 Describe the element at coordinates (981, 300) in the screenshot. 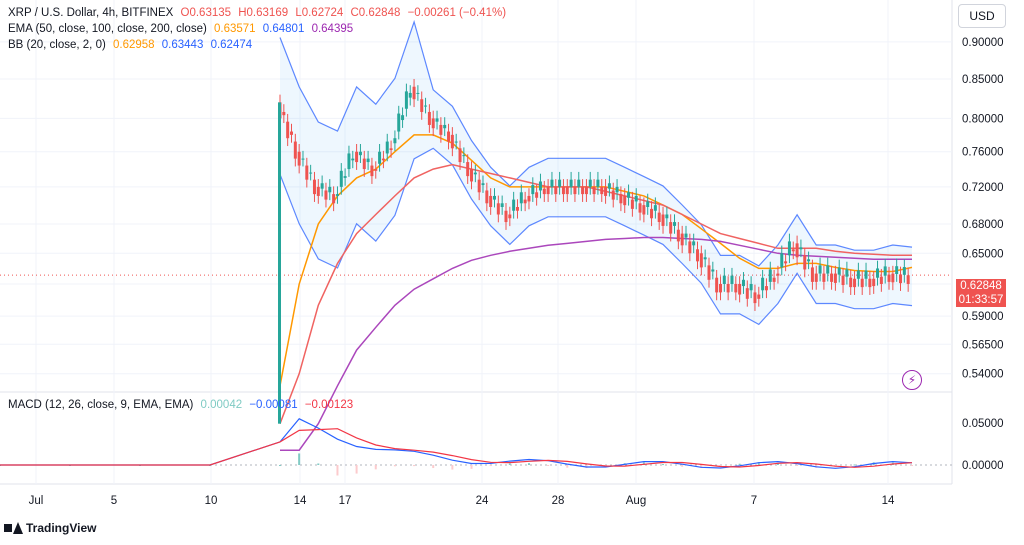

I see `countdown-tag: 01:33:57` at that location.